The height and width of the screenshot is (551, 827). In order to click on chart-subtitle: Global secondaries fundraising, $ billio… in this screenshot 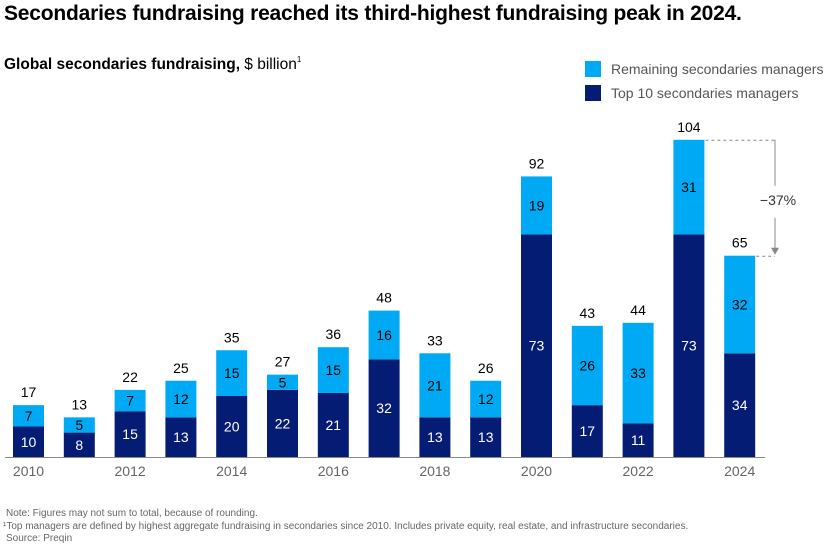, I will do `click(152, 64)`.